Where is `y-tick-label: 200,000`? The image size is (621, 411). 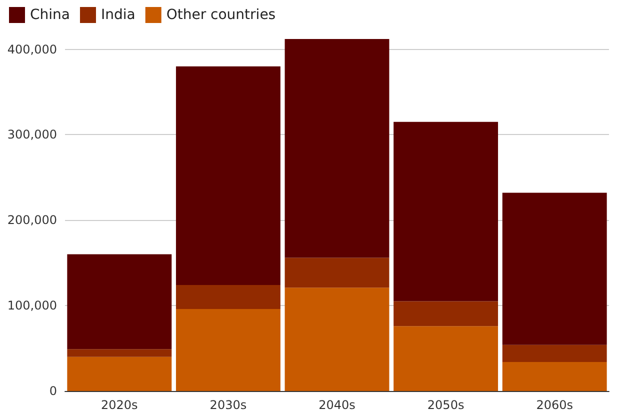 y-tick-label: 200,000 is located at coordinates (32, 220).